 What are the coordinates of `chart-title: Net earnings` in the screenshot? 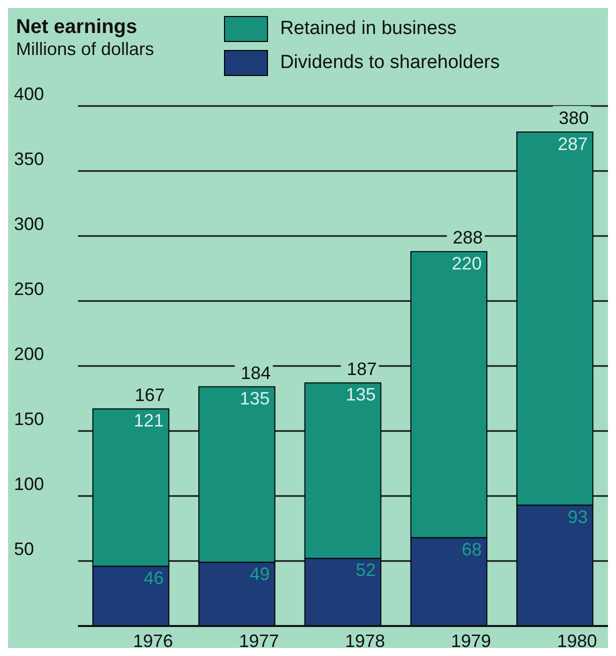 It's located at (77, 27).